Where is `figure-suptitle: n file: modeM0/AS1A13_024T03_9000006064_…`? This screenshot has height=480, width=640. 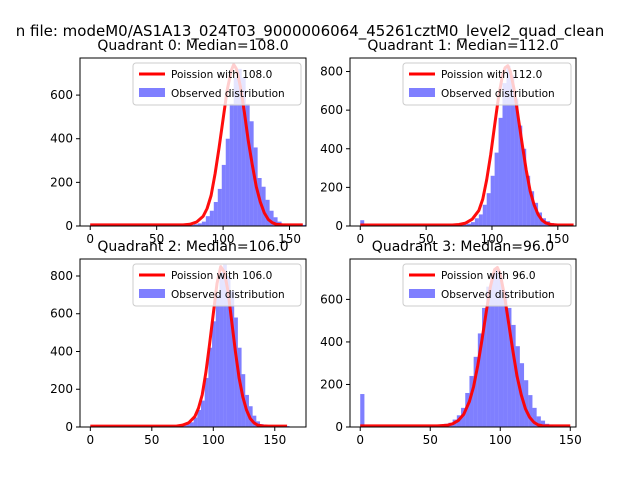
figure-suptitle: n file: modeM0/AS1A13_024T03_9000006064_… is located at coordinates (310, 31).